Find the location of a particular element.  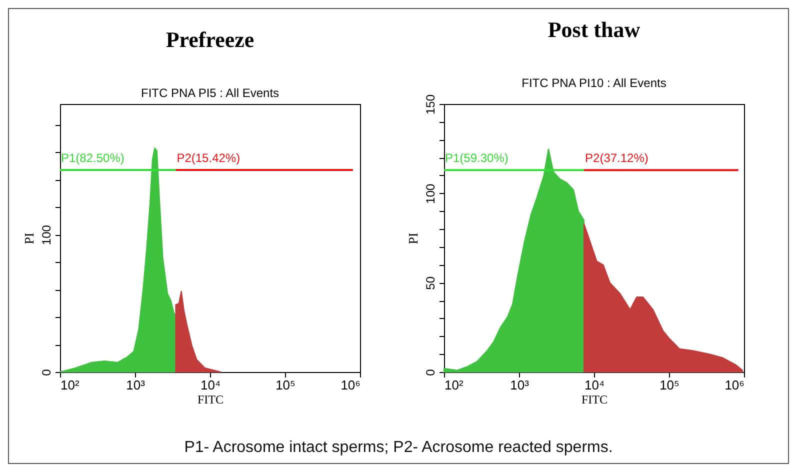

chart-subtitle: FITC PNA PI5 : All Events is located at coordinates (210, 93).